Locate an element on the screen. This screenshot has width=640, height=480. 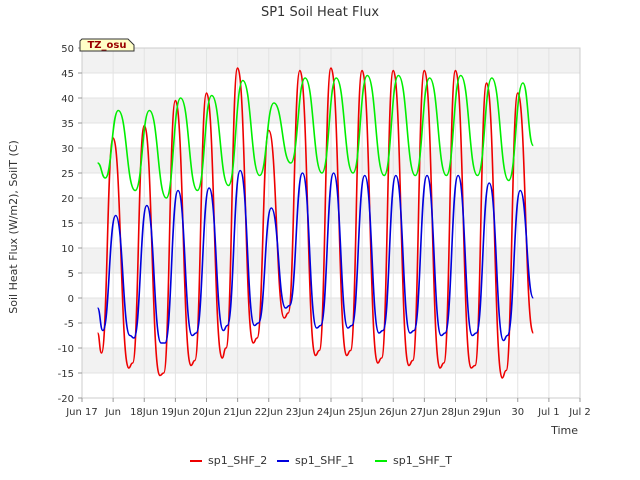
y-tick-label: 45 is located at coordinates (67, 74).